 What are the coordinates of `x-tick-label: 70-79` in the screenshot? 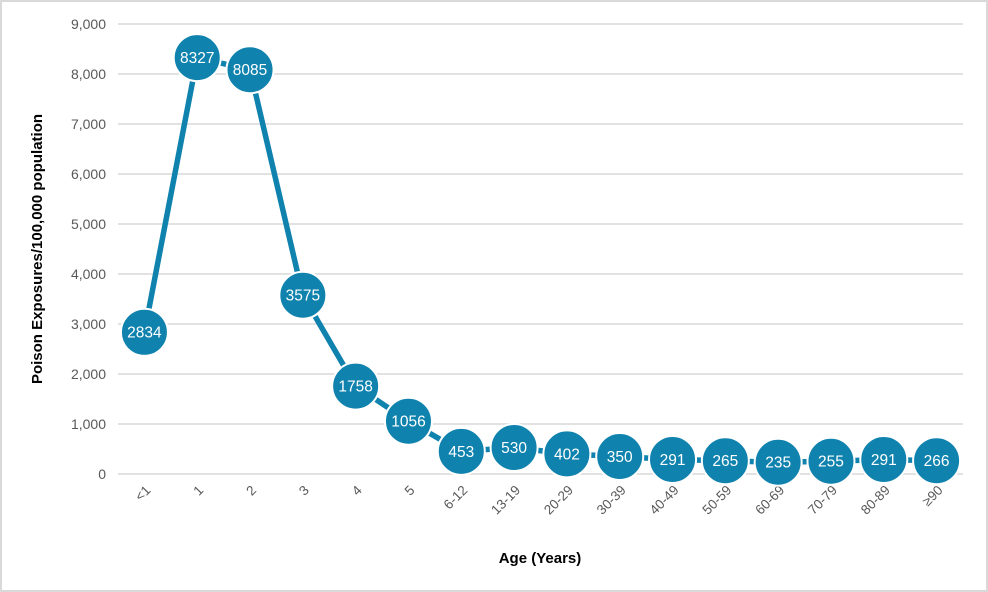 It's located at (822, 500).